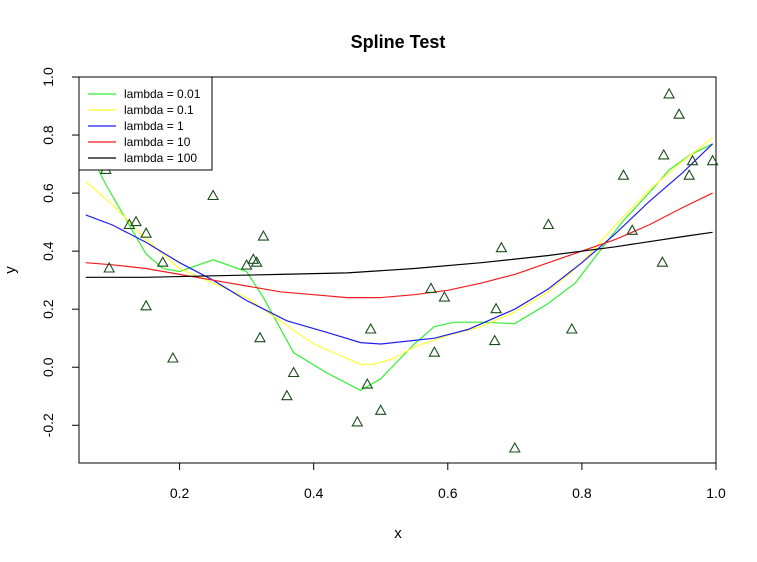 The image size is (757, 562). I want to click on x-tick-label: 0.2, so click(180, 493).